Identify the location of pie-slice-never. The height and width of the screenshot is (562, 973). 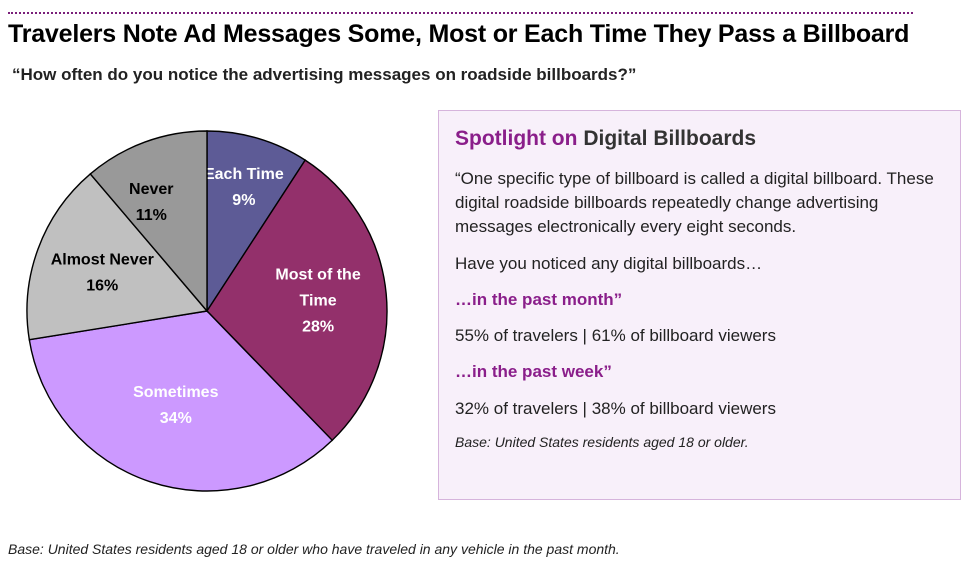
(148, 221).